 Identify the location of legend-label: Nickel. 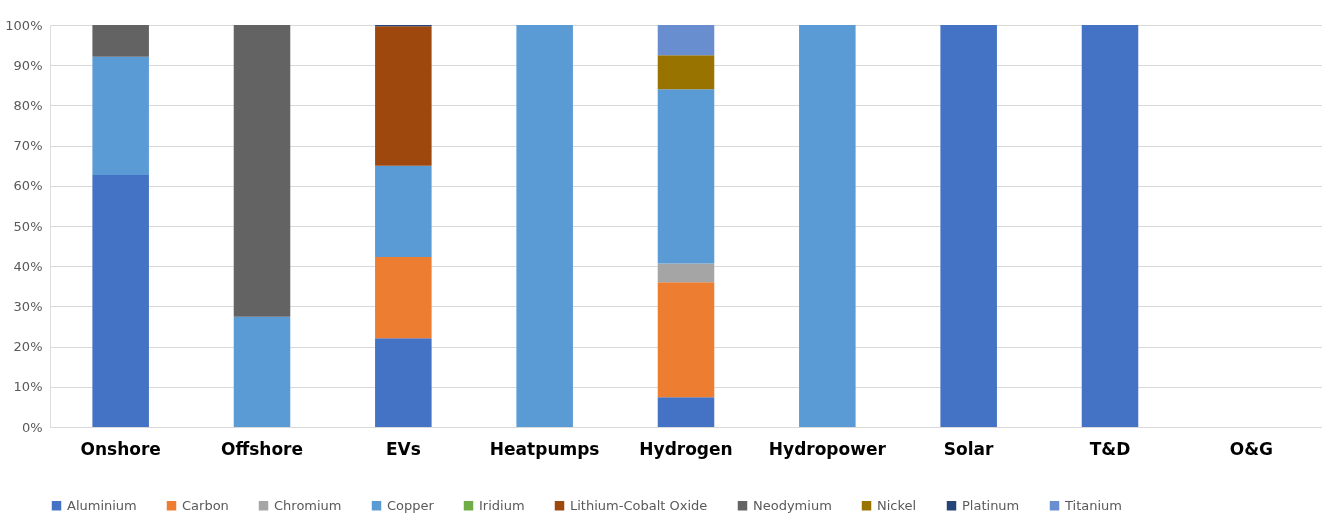
(897, 505).